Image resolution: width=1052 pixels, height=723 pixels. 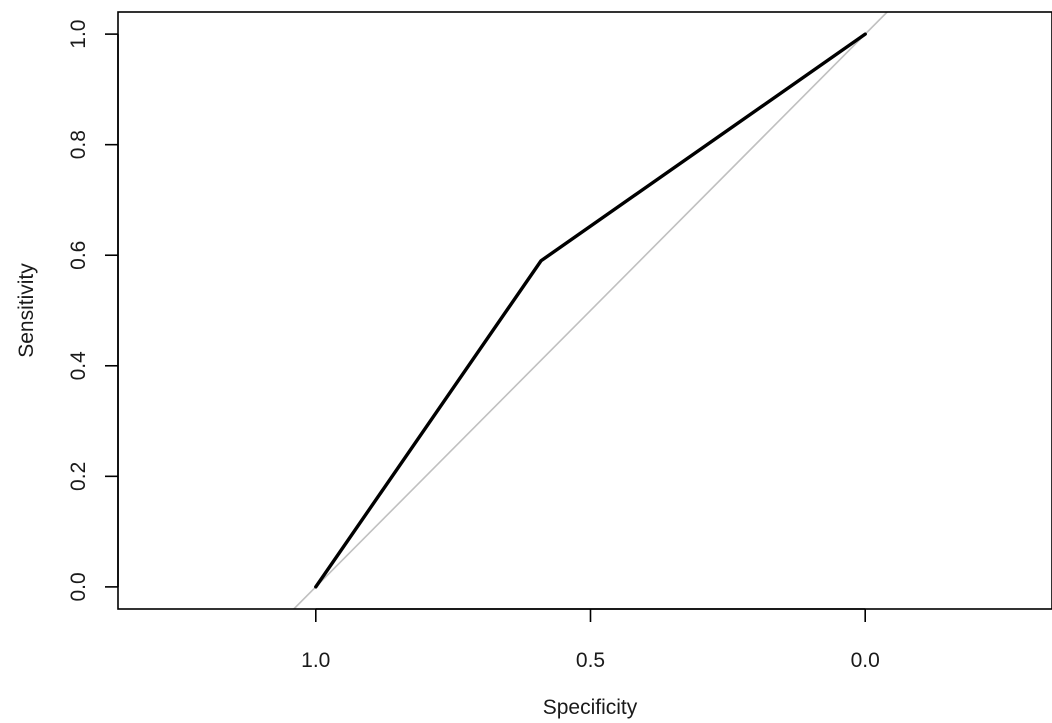 What do you see at coordinates (93, 310) in the screenshot?
I see `y-axis: 0.0 0.2 0.4 0.6 0.8 1.0` at bounding box center [93, 310].